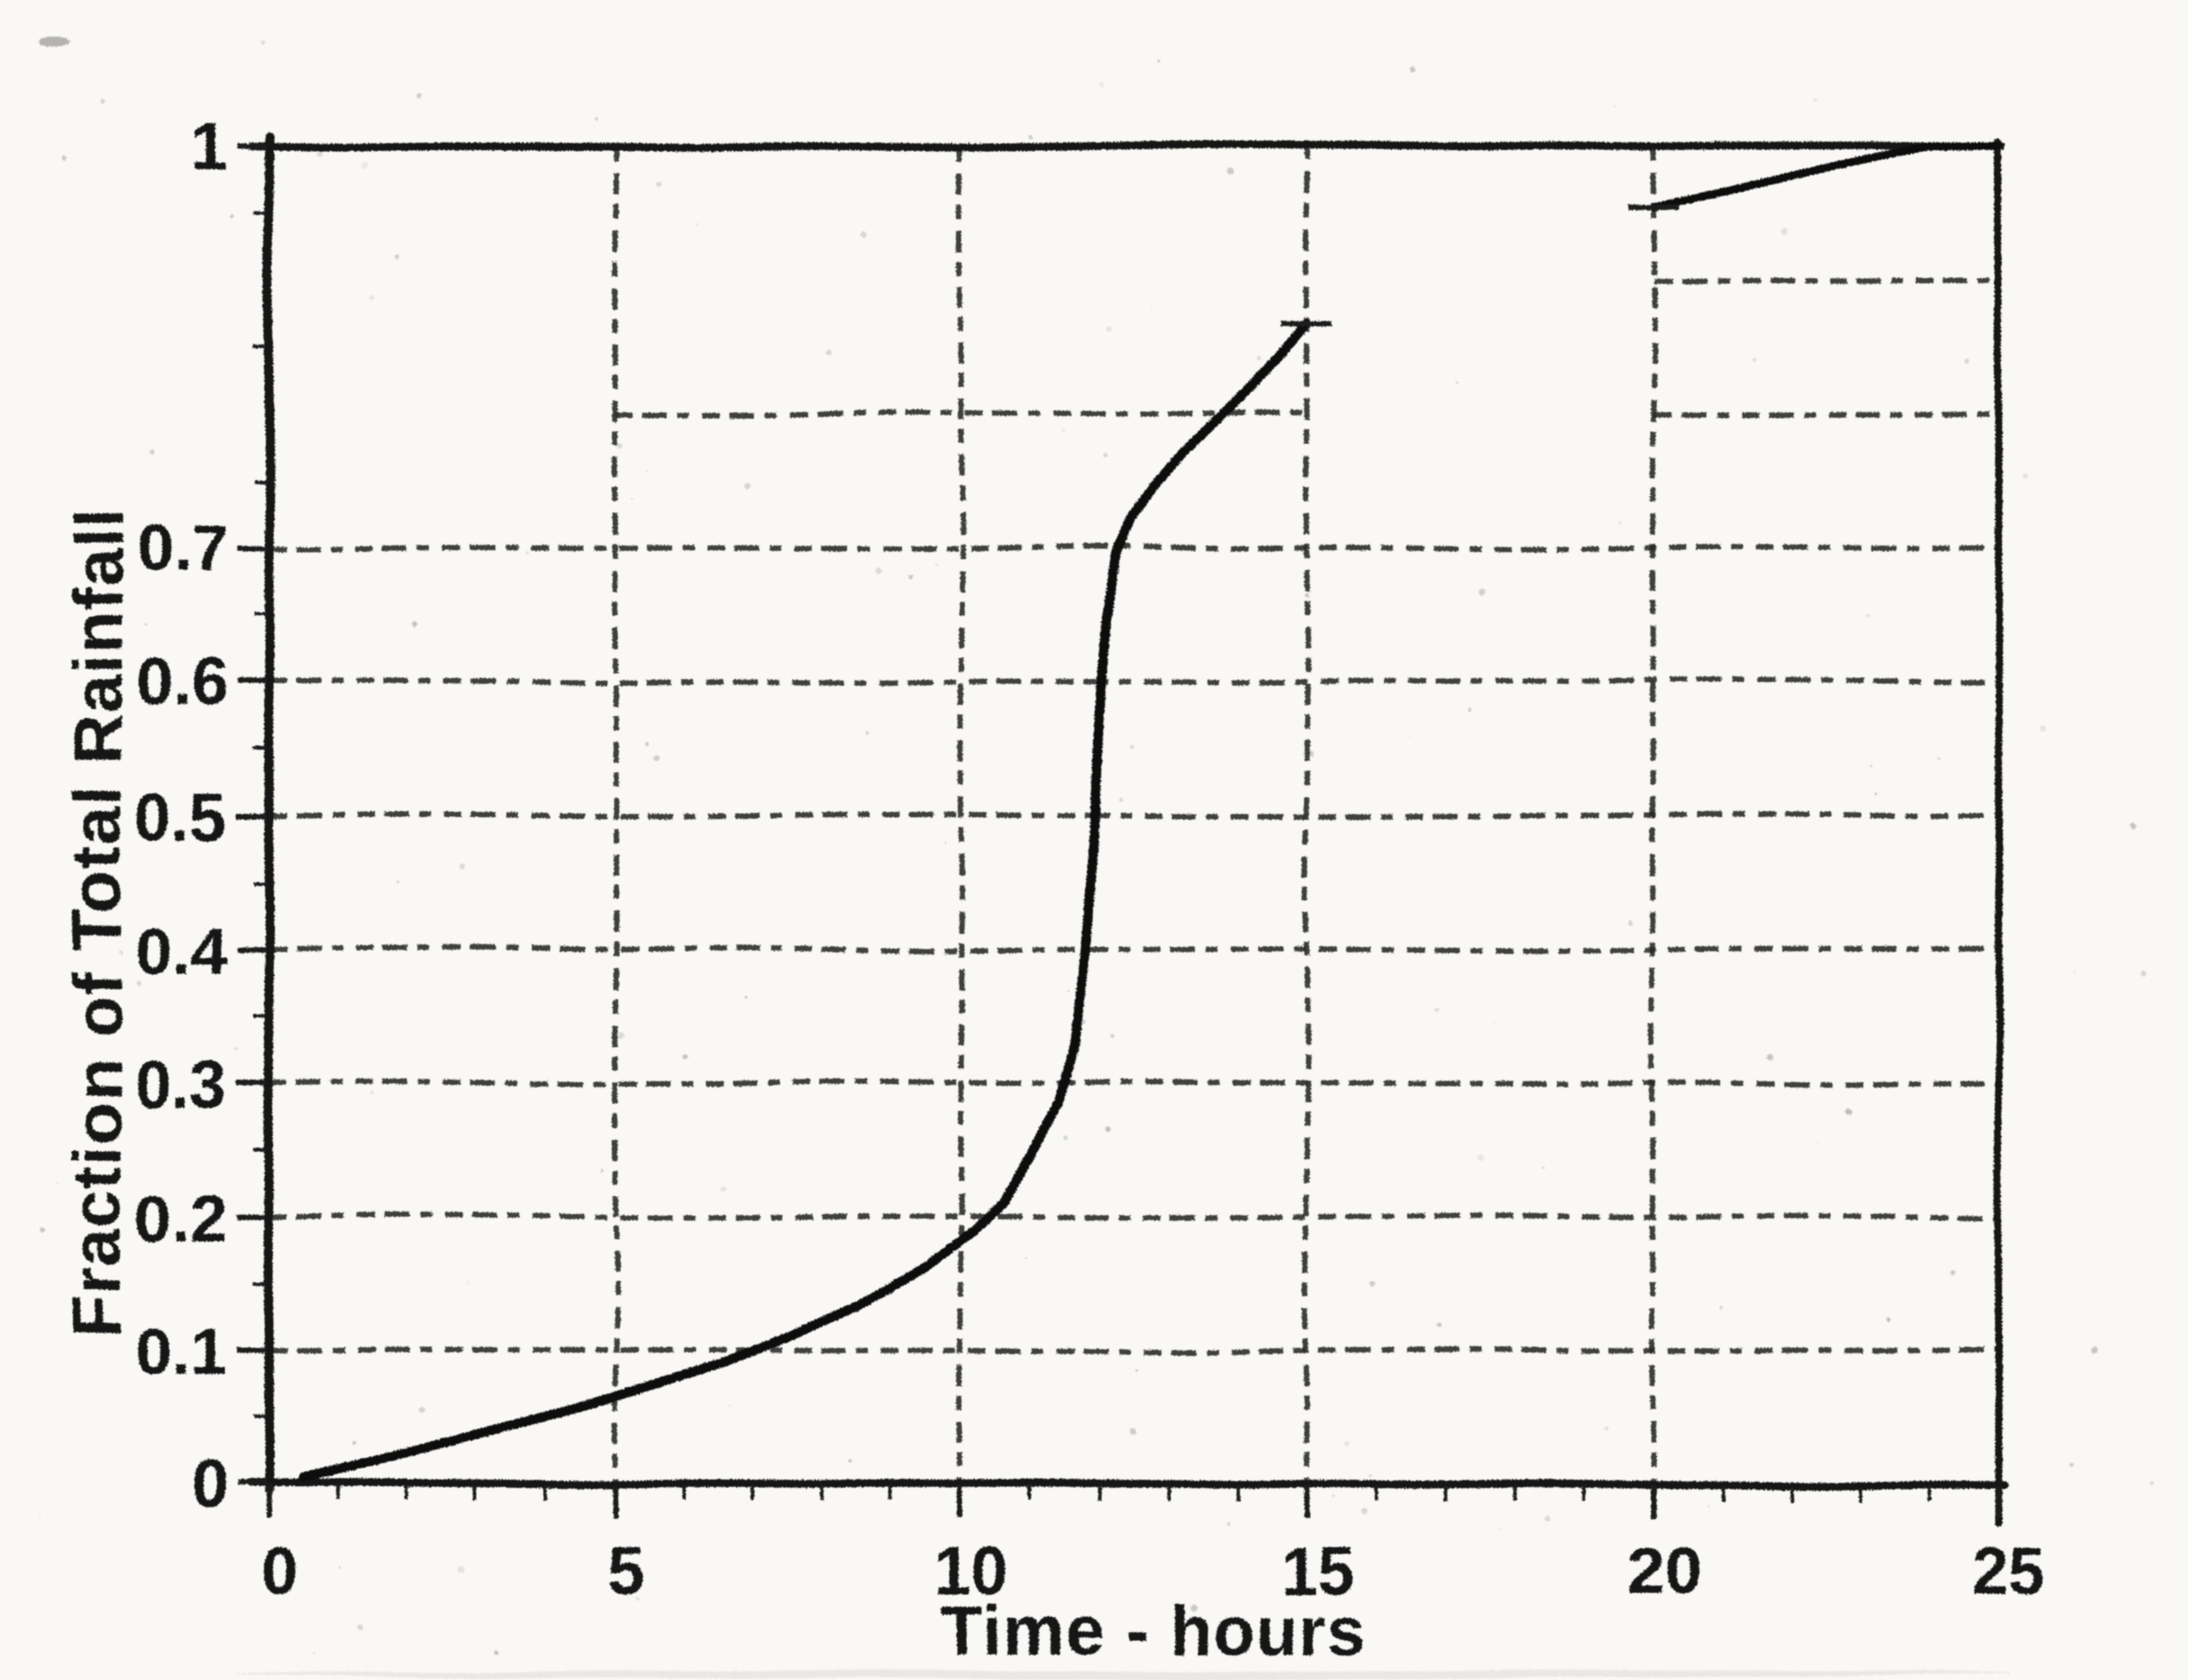 This screenshot has height=1680, width=2188. Describe the element at coordinates (209, 1485) in the screenshot. I see `y-tick-label-0: 0` at that location.